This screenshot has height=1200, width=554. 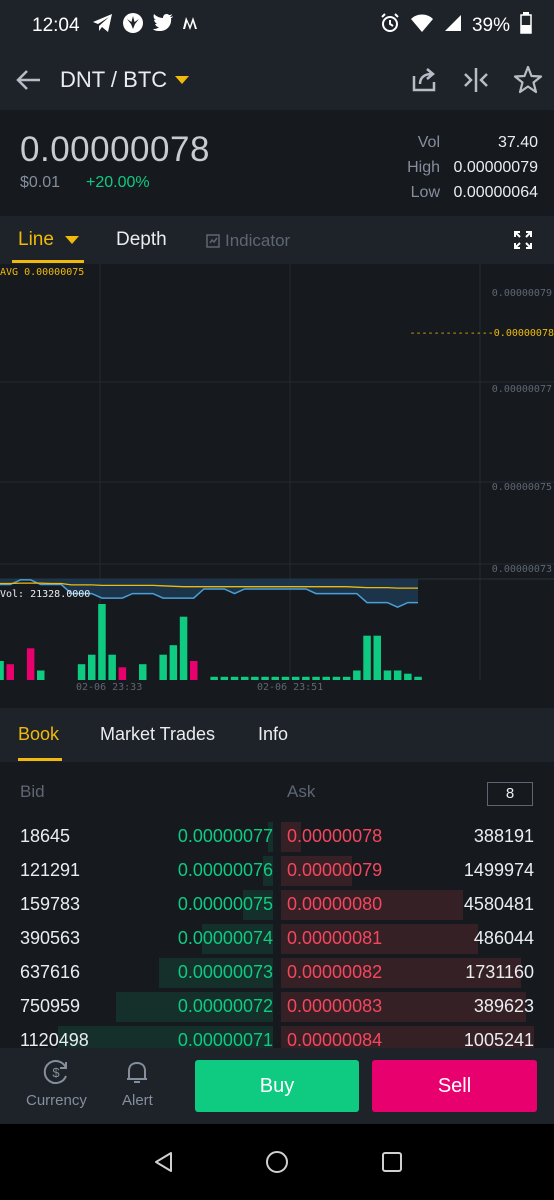 I want to click on tab-indicator-label: Indicator, so click(x=258, y=240).